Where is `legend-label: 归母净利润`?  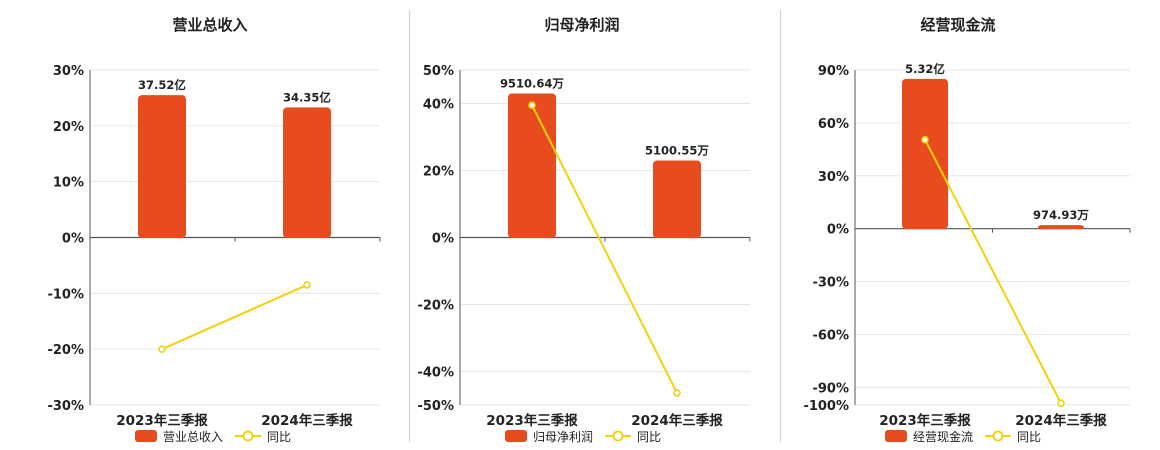
legend-label: 归母净利润 is located at coordinates (563, 437).